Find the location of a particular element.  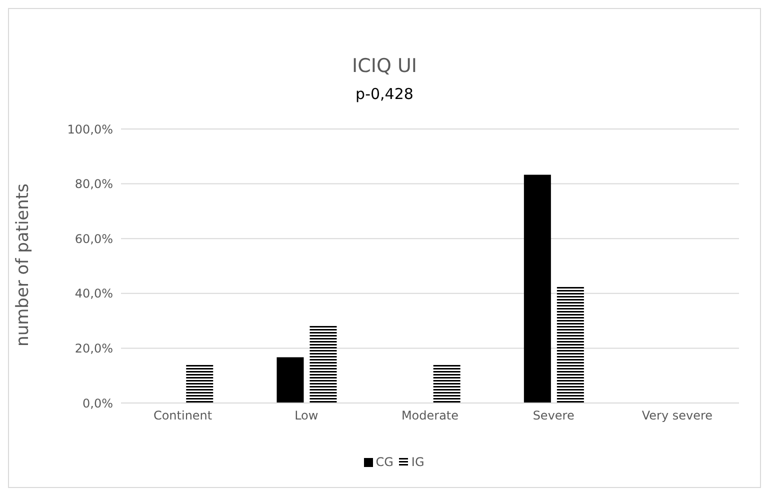

y-tick-label: 80,0% is located at coordinates (93, 184).